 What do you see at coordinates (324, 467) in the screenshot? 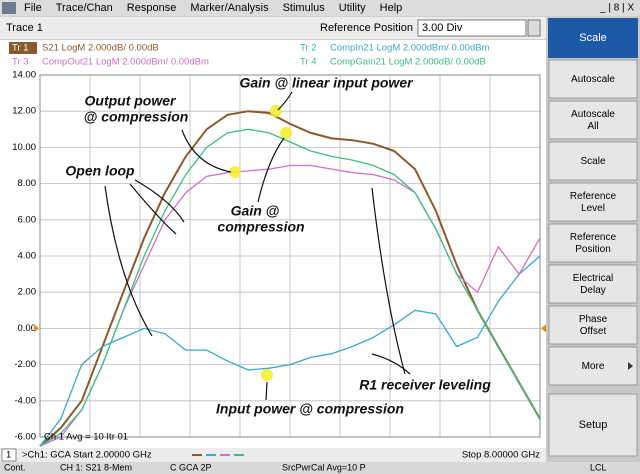
I see `status-field: SrcPwrCal Avg=10 P` at bounding box center [324, 467].